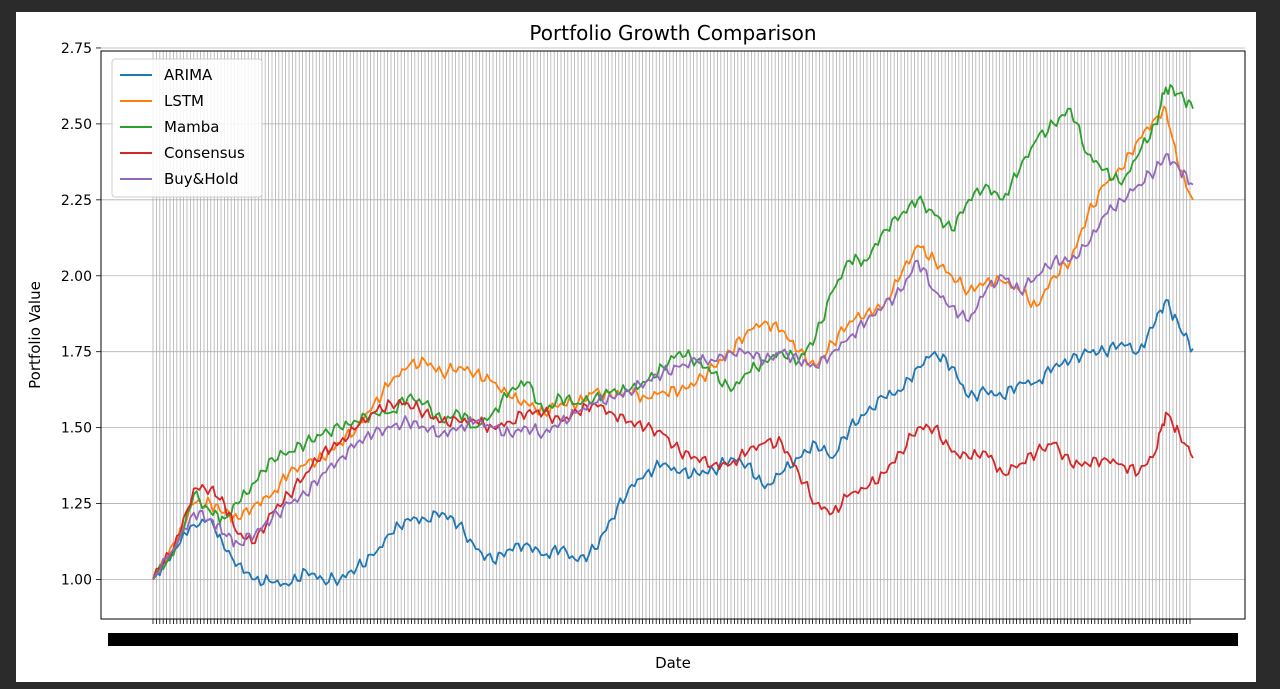  I want to click on x-axis-label: Date, so click(673, 663).